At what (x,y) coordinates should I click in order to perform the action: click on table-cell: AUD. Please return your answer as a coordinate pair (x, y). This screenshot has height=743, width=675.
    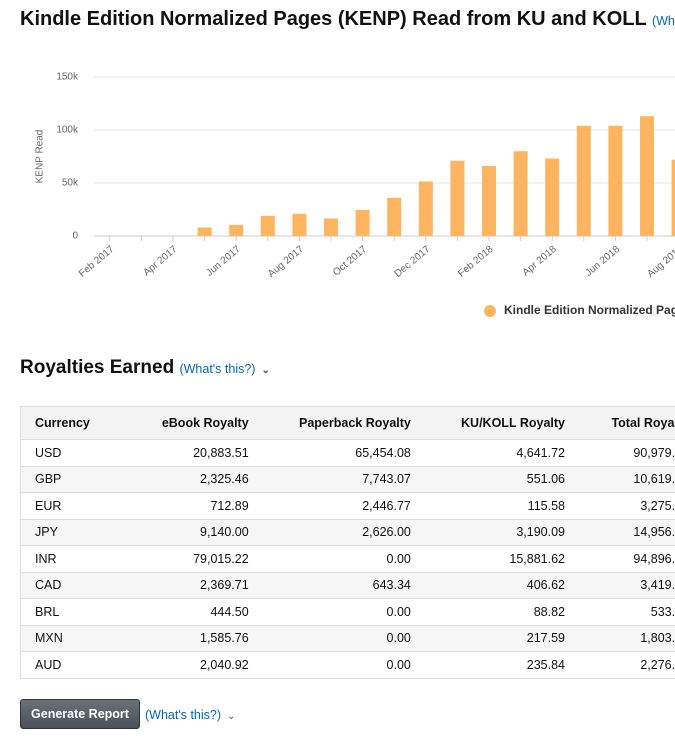
    Looking at the image, I should click on (80, 664).